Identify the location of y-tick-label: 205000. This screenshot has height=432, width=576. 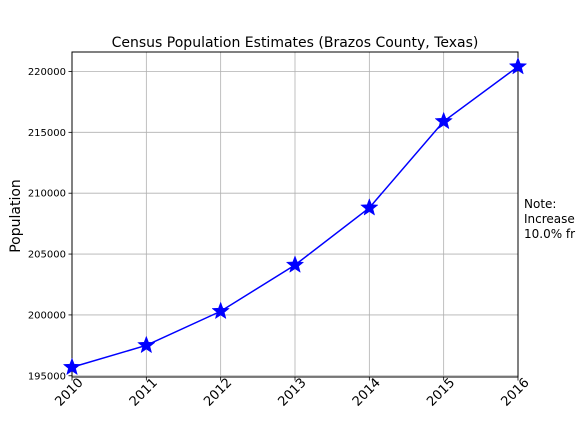
(47, 255).